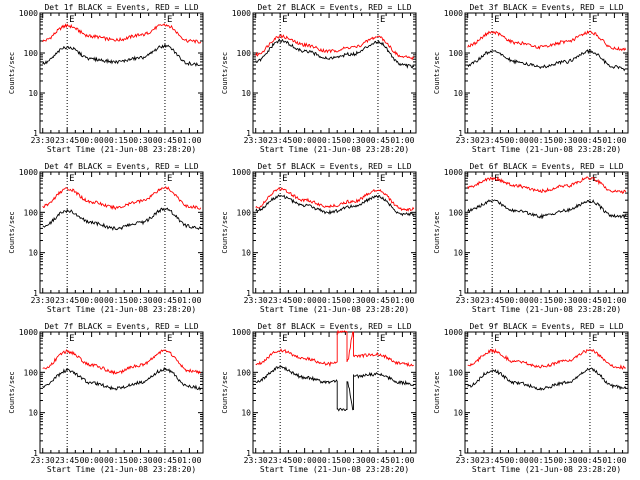  I want to click on chart-title: Det 1f BLACK = Events, RED = LLD, so click(121, 7).